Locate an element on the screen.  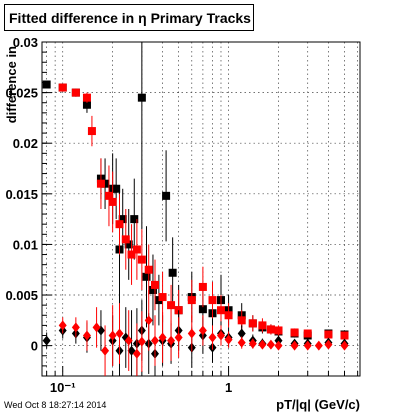
y-axis-label: difference in is located at coordinates (11, 84).